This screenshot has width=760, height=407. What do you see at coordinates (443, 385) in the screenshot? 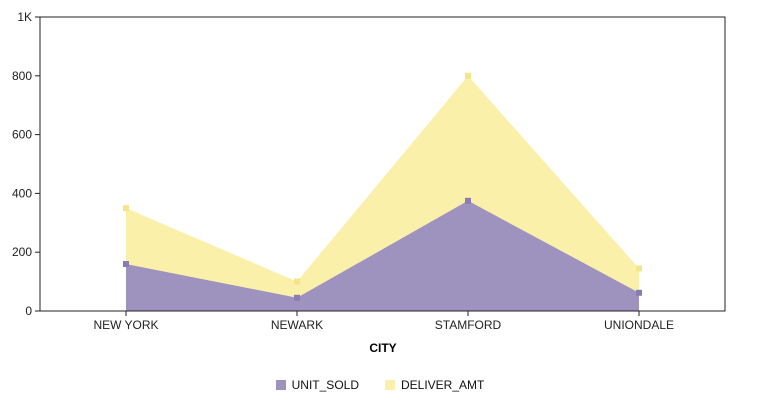
I see `legend-label-deliver-amt: DELIVER_AMT` at bounding box center [443, 385].